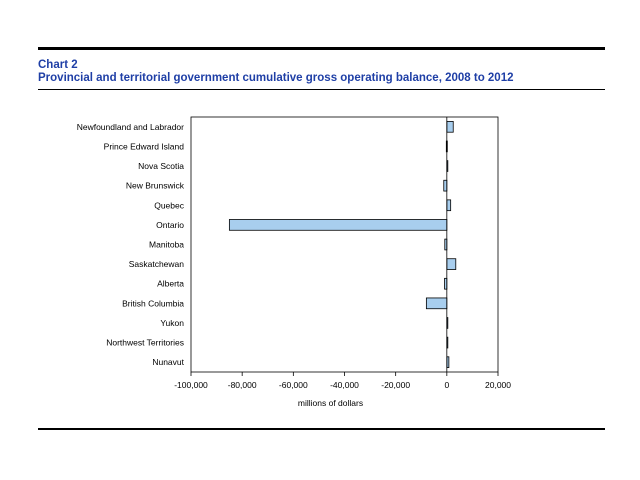 This screenshot has width=640, height=480. What do you see at coordinates (166, 245) in the screenshot?
I see `category-label: Manitoba` at bounding box center [166, 245].